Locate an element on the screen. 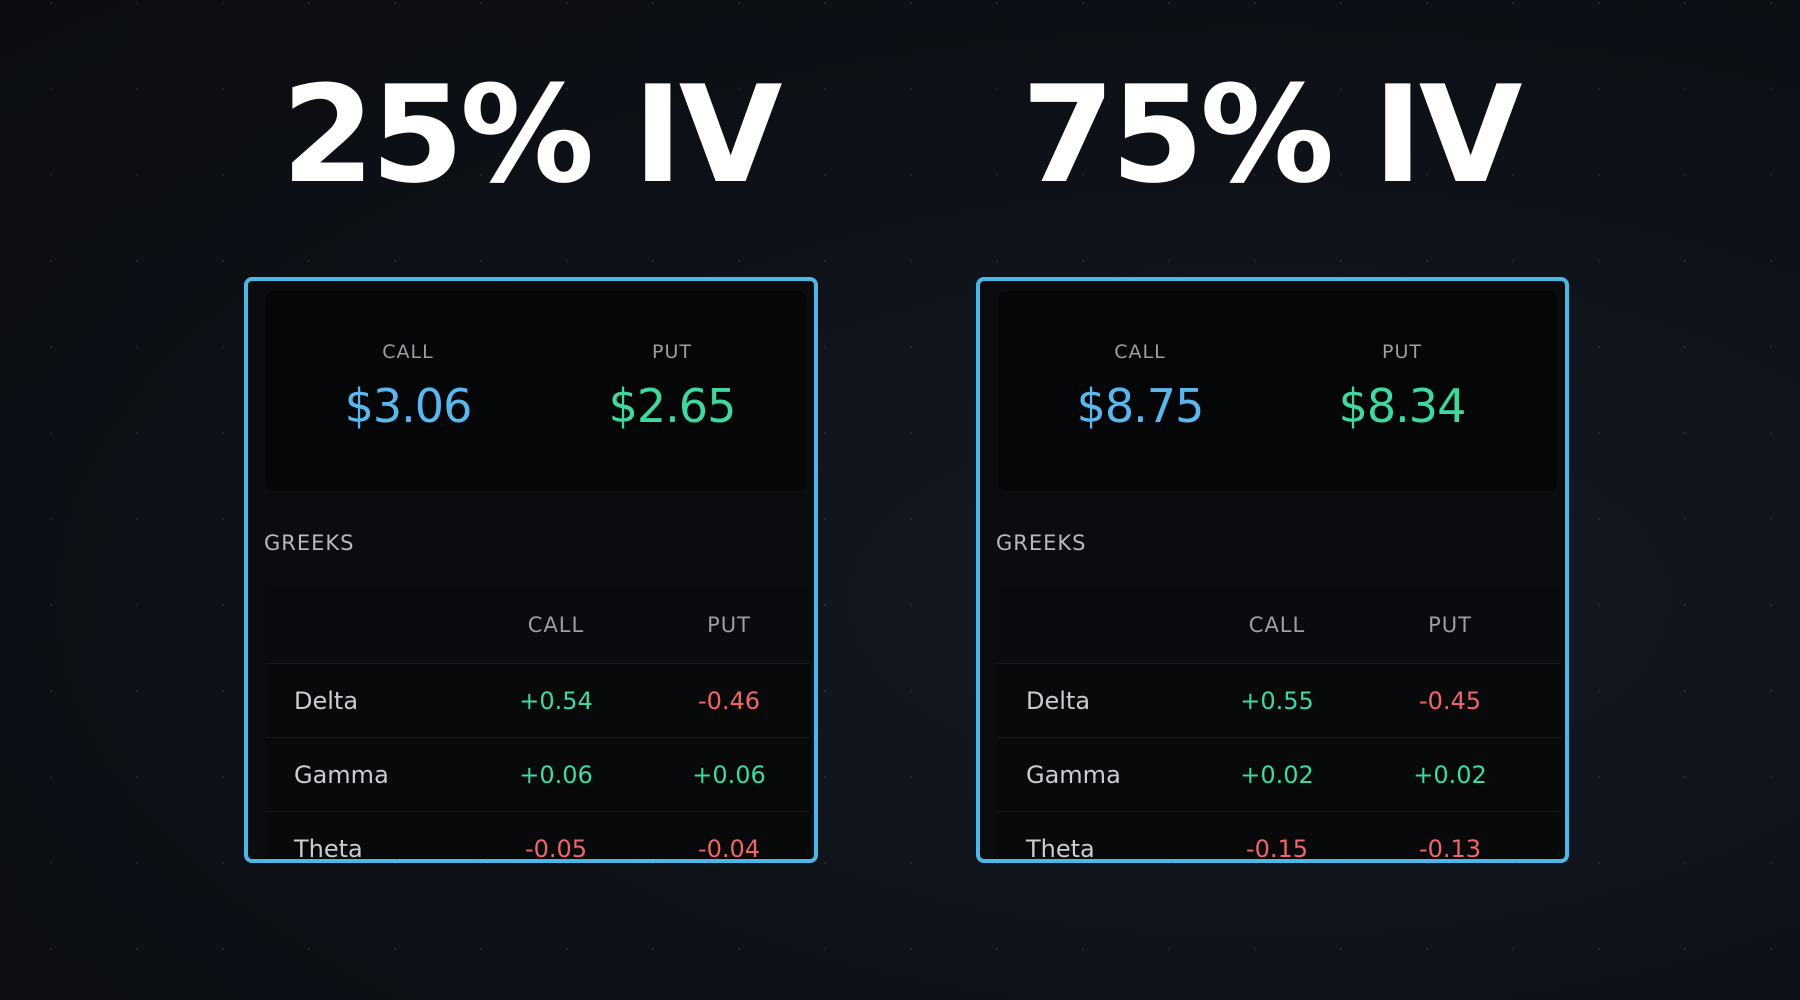  greek-put-value: -0.45 is located at coordinates (1450, 700).